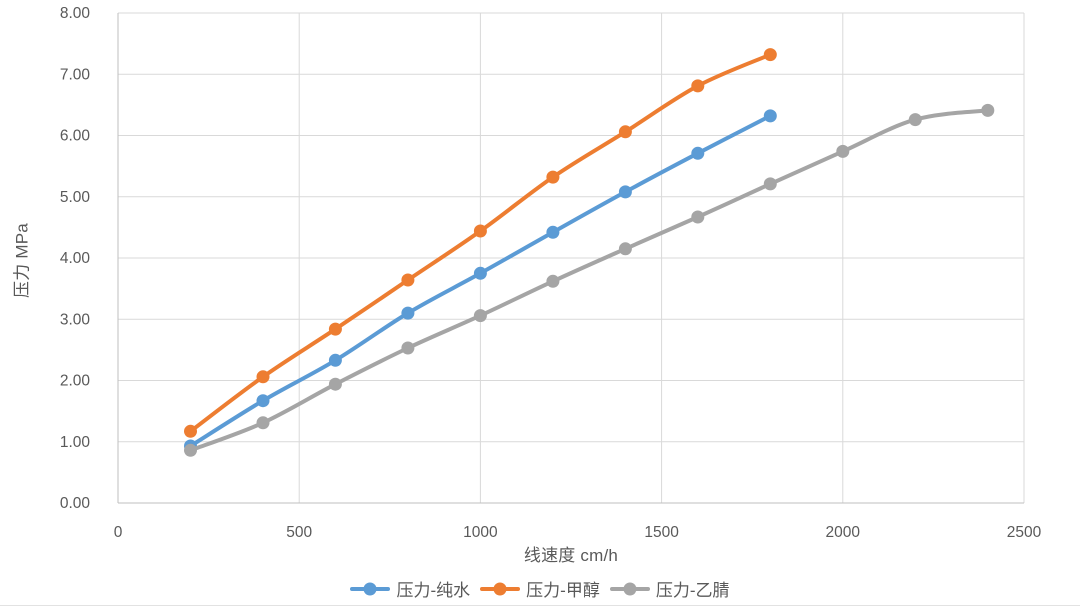  I want to click on x-tick-label: 0, so click(118, 532).